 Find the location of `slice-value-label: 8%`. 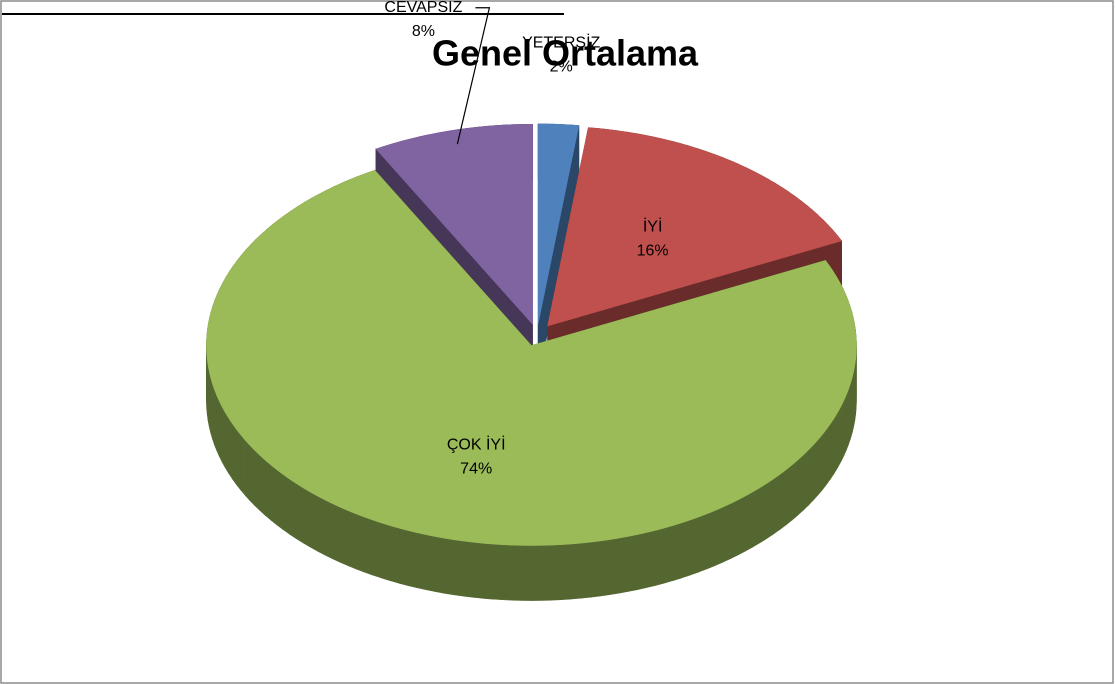

slice-value-label: 8% is located at coordinates (423, 31).